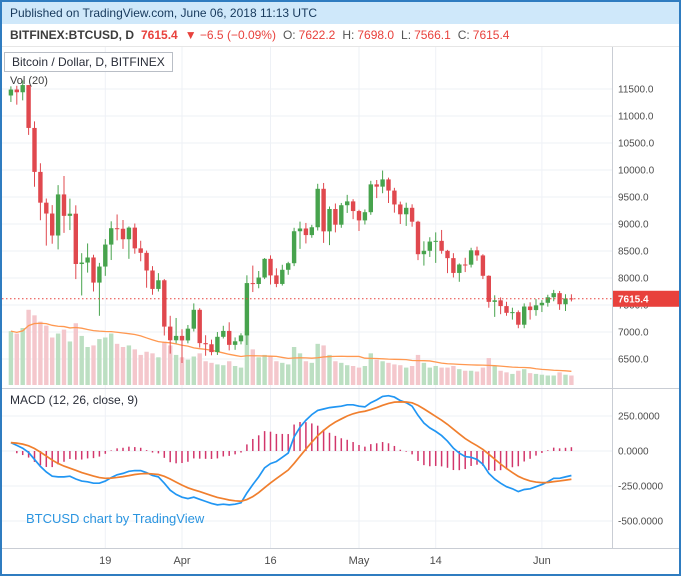 The width and height of the screenshot is (681, 576). I want to click on macd-signal-line, so click(291, 452).